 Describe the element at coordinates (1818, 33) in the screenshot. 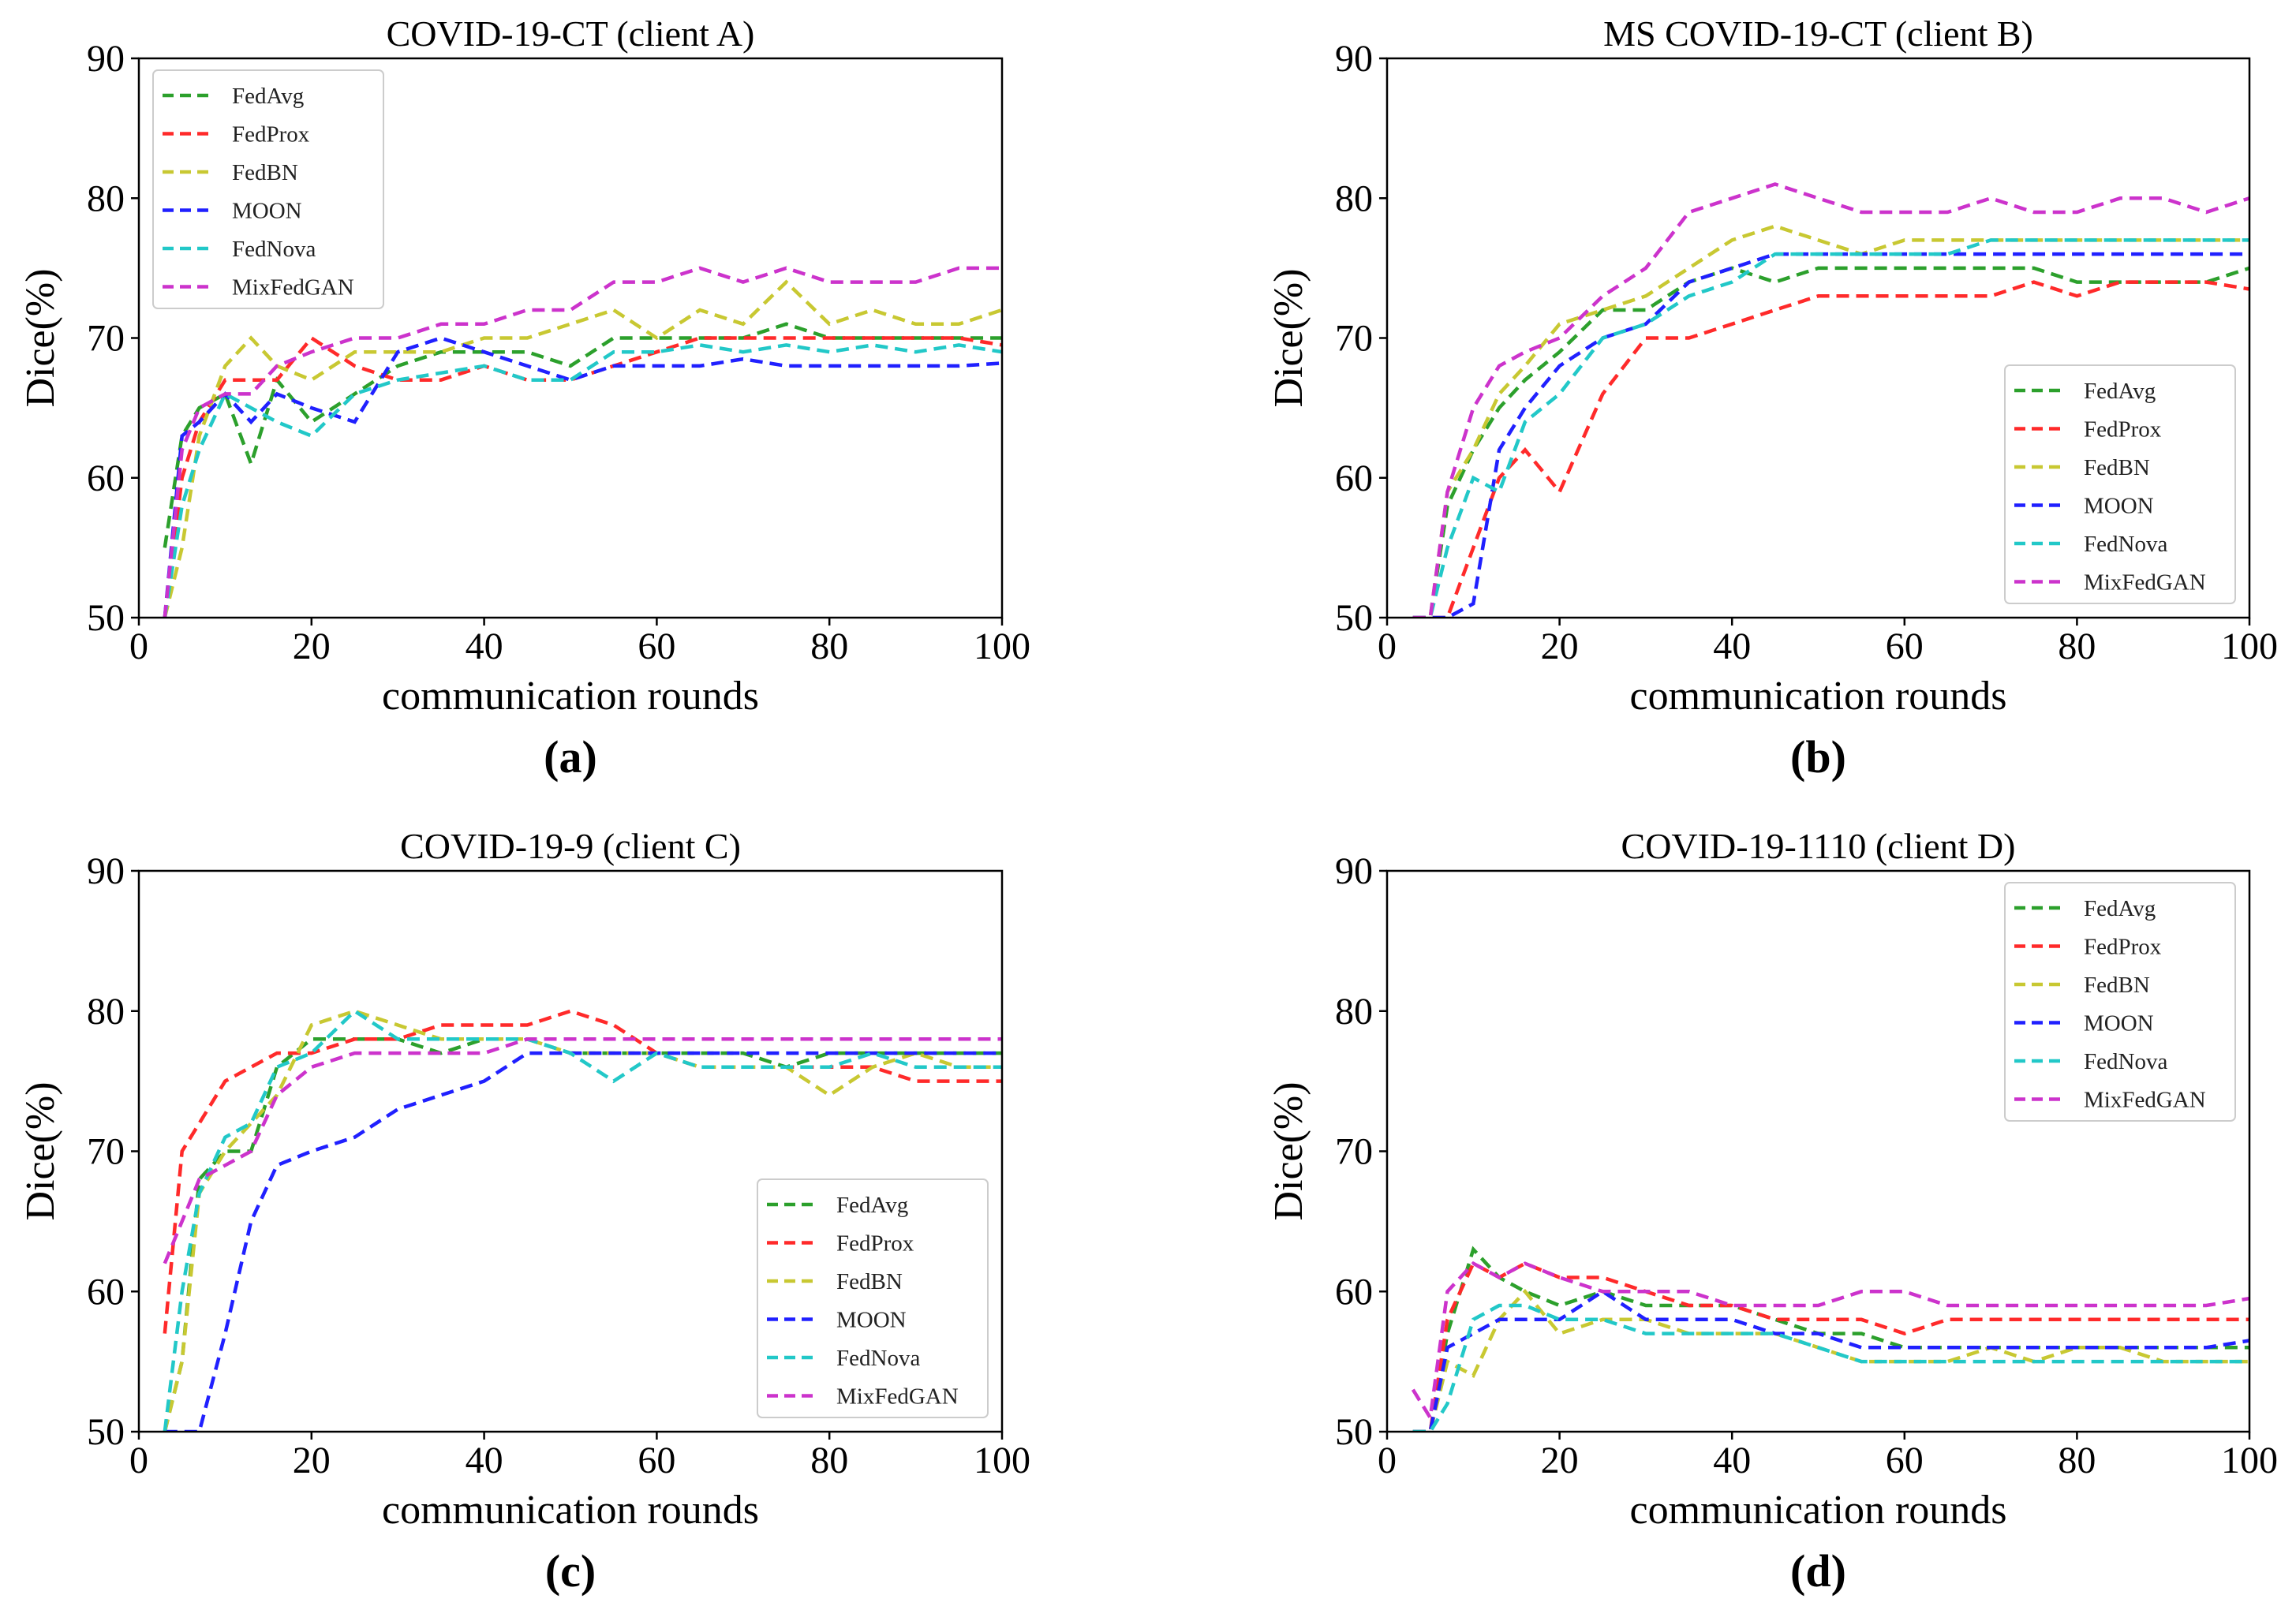

I see `chart-title: MS COVID-19-CT (client B)` at that location.